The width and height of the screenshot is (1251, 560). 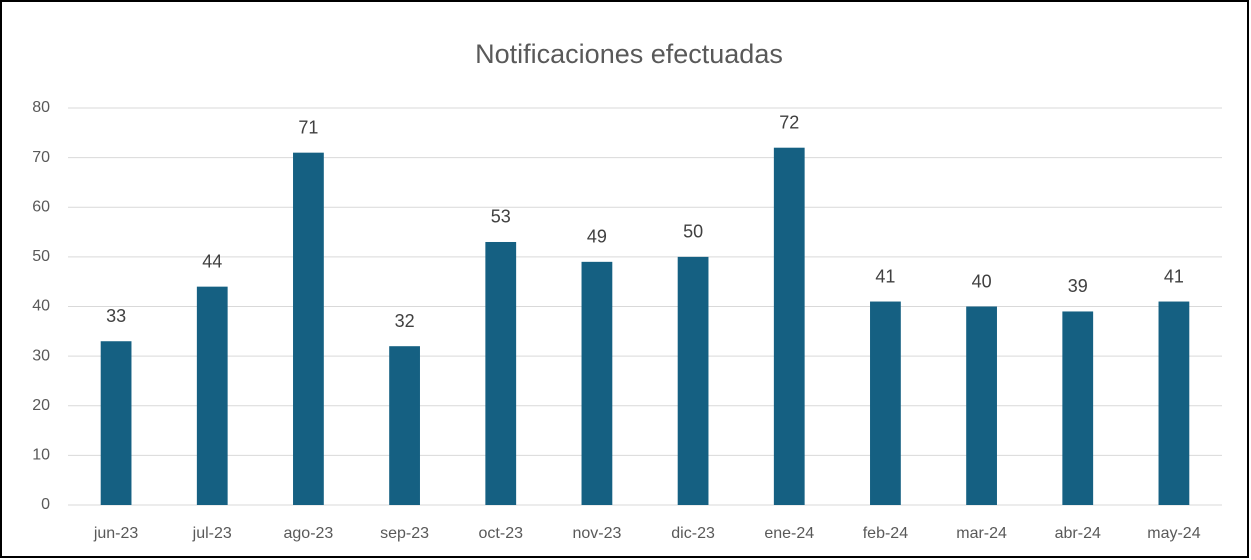 I want to click on y-tick-label: 40, so click(x=41, y=306).